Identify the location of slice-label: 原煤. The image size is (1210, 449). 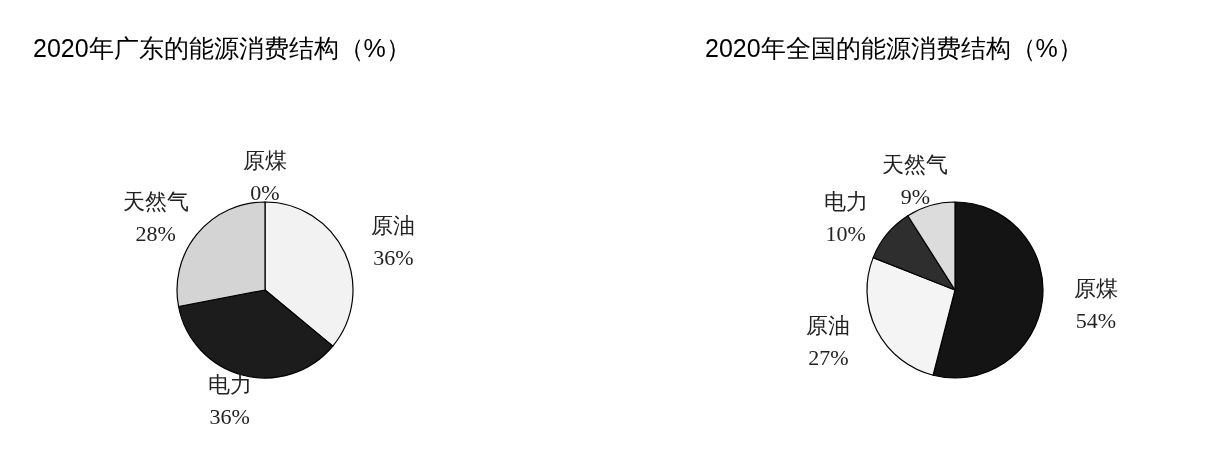
(1095, 288).